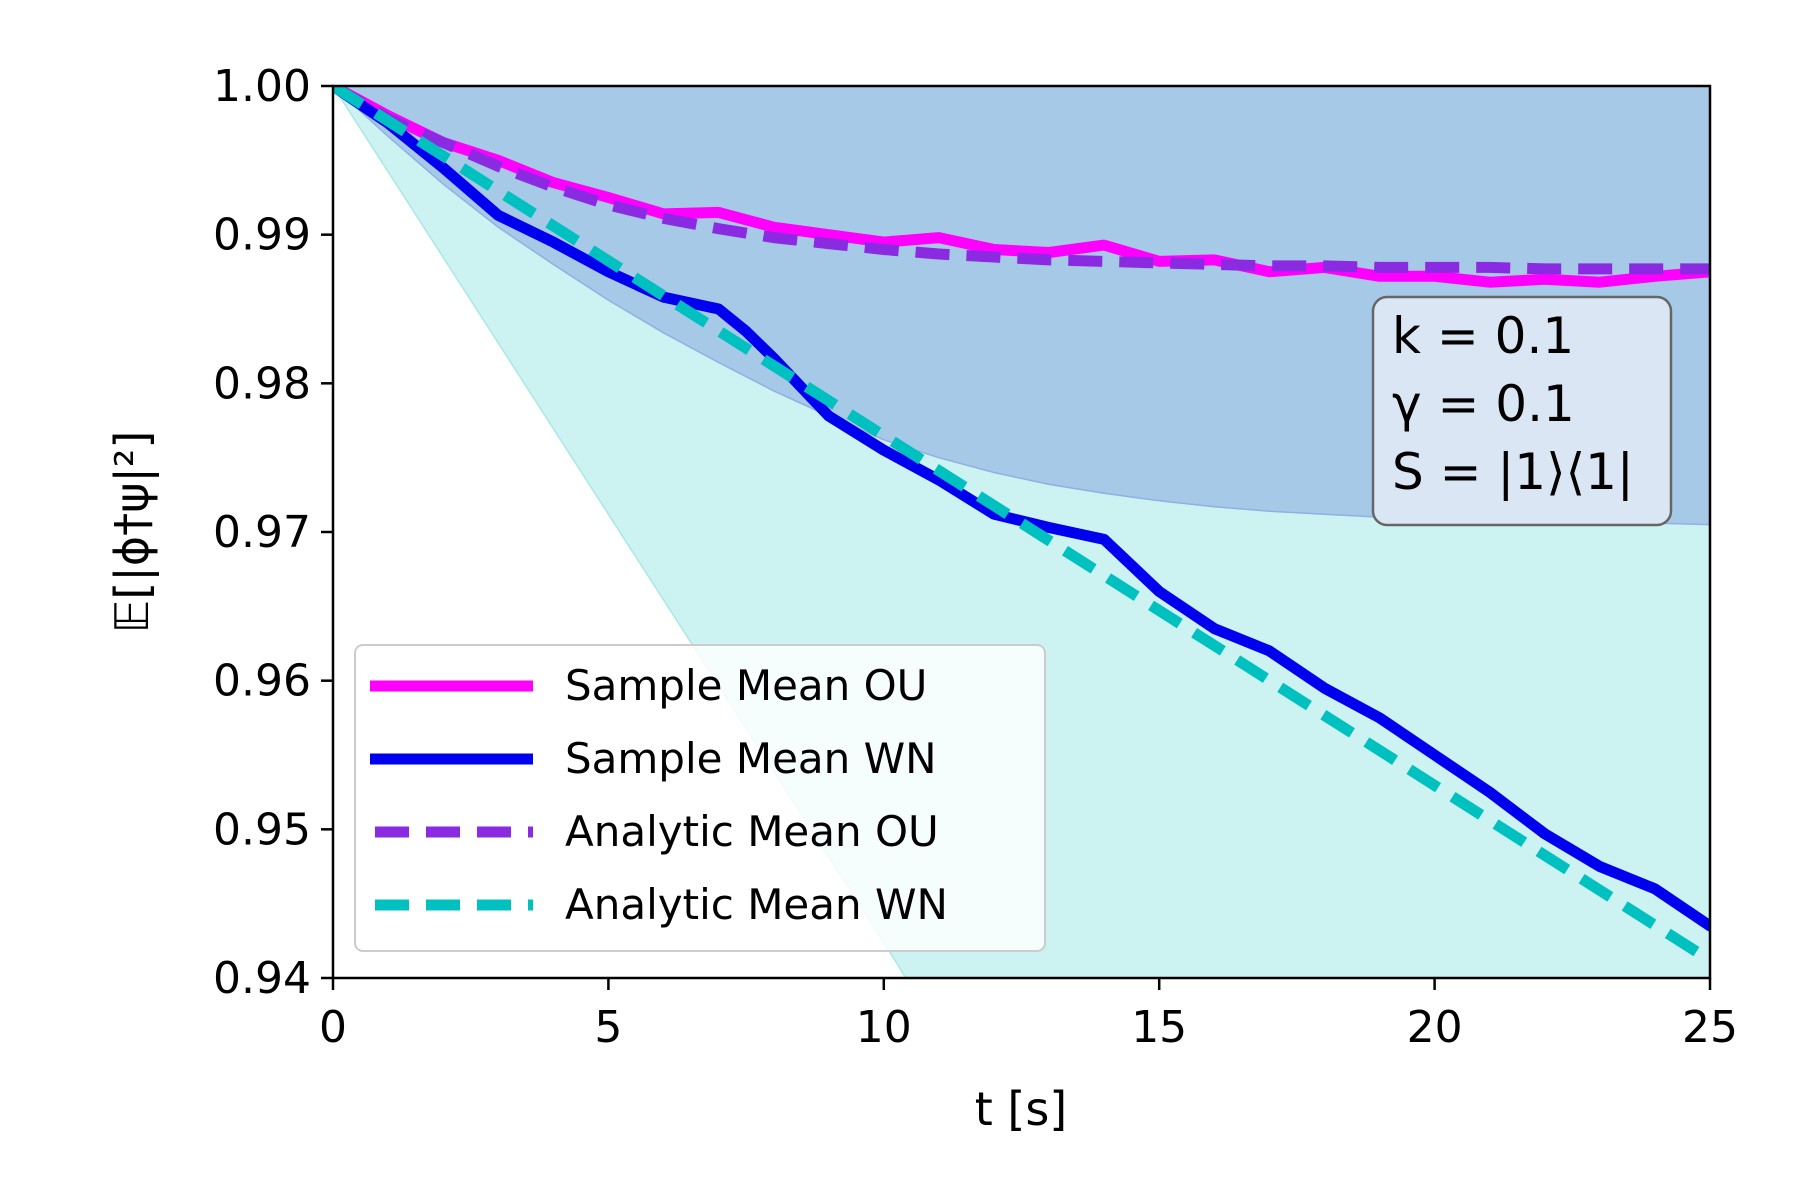  Describe the element at coordinates (262, 532) in the screenshot. I see `y-tick-label: 0.97` at that location.